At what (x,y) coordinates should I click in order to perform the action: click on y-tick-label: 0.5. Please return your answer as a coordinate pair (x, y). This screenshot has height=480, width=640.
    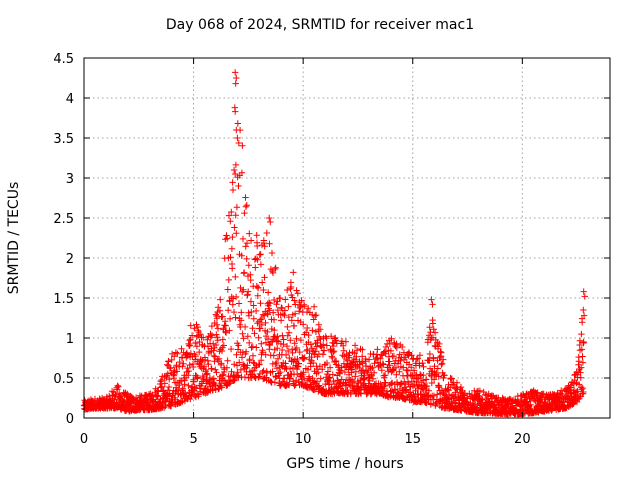
    Looking at the image, I should click on (63, 379).